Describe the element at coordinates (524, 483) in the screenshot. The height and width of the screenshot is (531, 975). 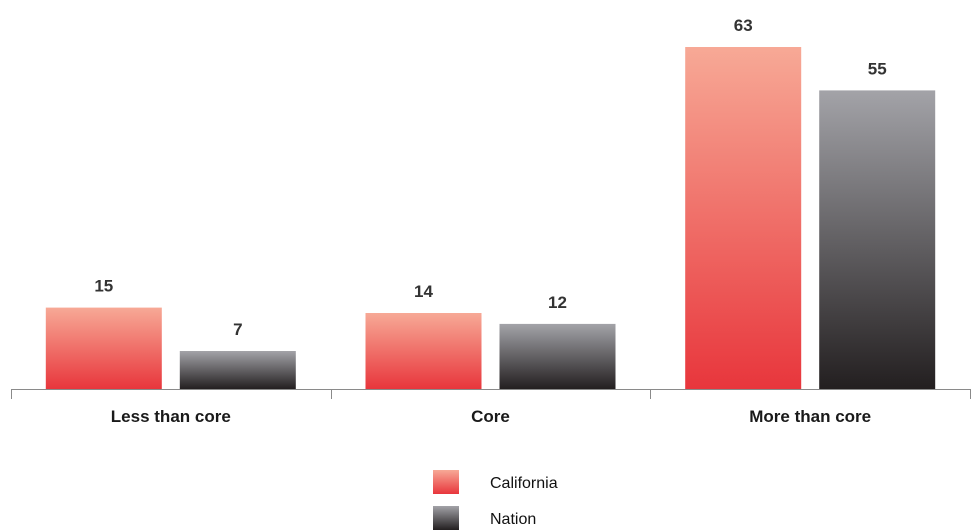
I see `legend-label-california: California` at that location.